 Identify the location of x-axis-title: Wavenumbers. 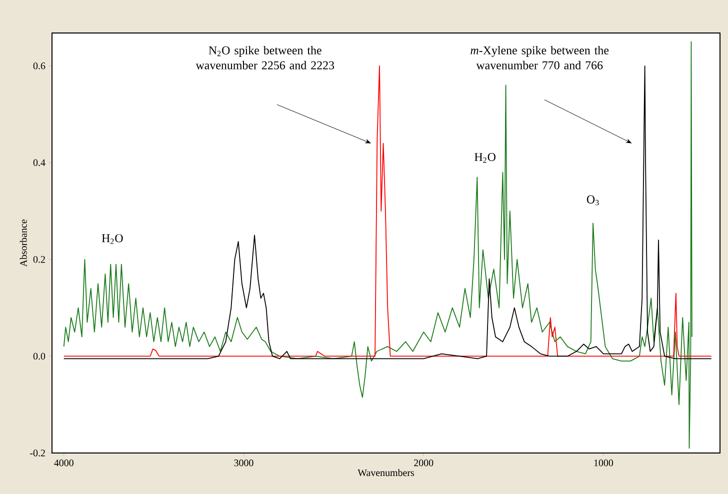
(386, 472).